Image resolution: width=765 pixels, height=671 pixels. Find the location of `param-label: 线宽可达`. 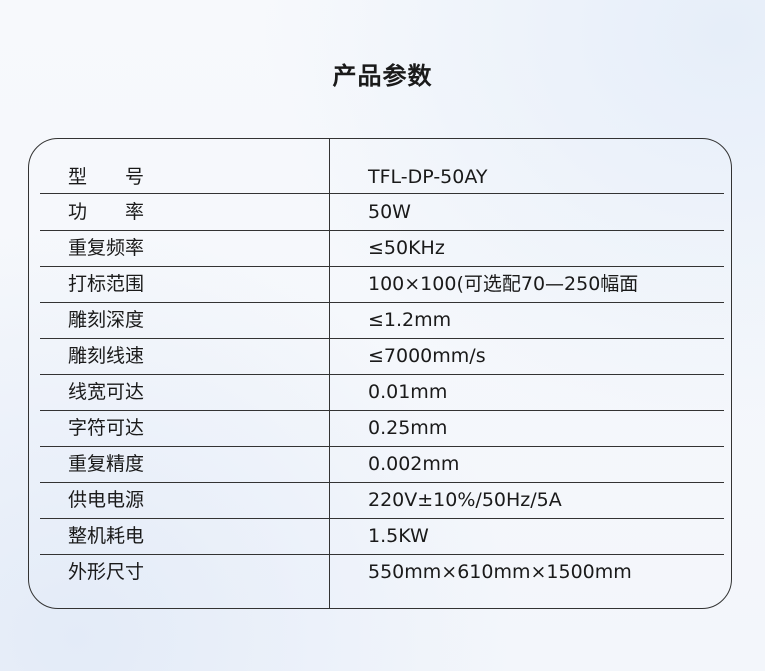

param-label: 线宽可达 is located at coordinates (106, 392).